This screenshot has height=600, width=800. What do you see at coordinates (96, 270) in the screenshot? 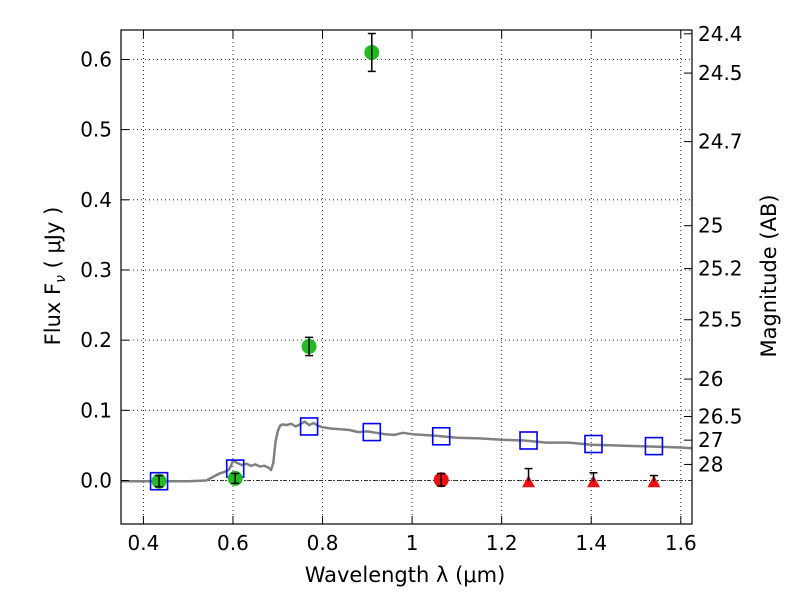
I see `y-tick-label: 0.3` at bounding box center [96, 270].